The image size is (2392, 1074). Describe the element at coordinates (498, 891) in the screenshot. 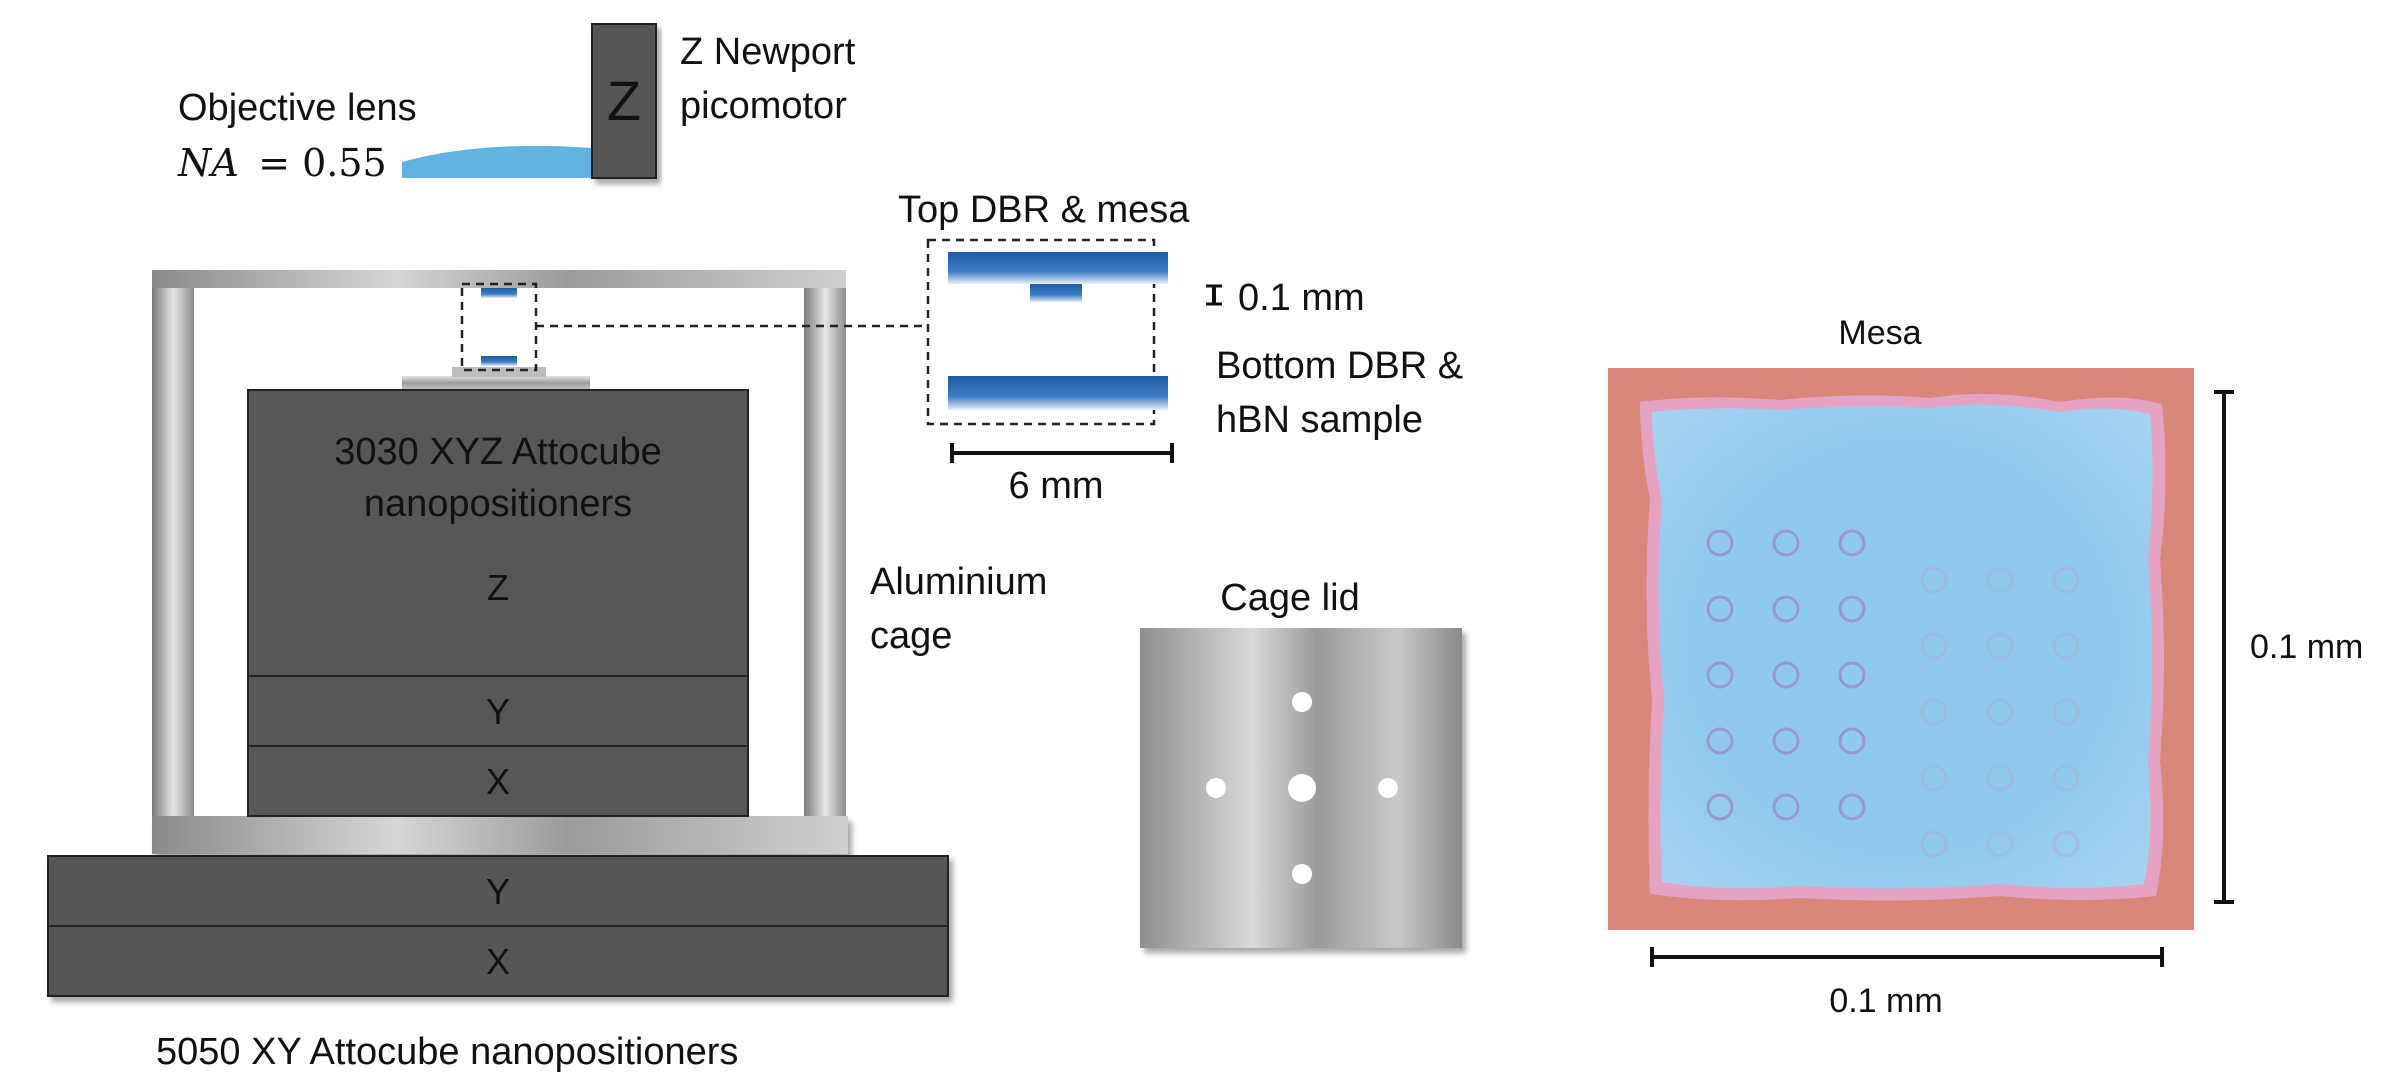

I see `stage-5050-y-label: Y` at that location.